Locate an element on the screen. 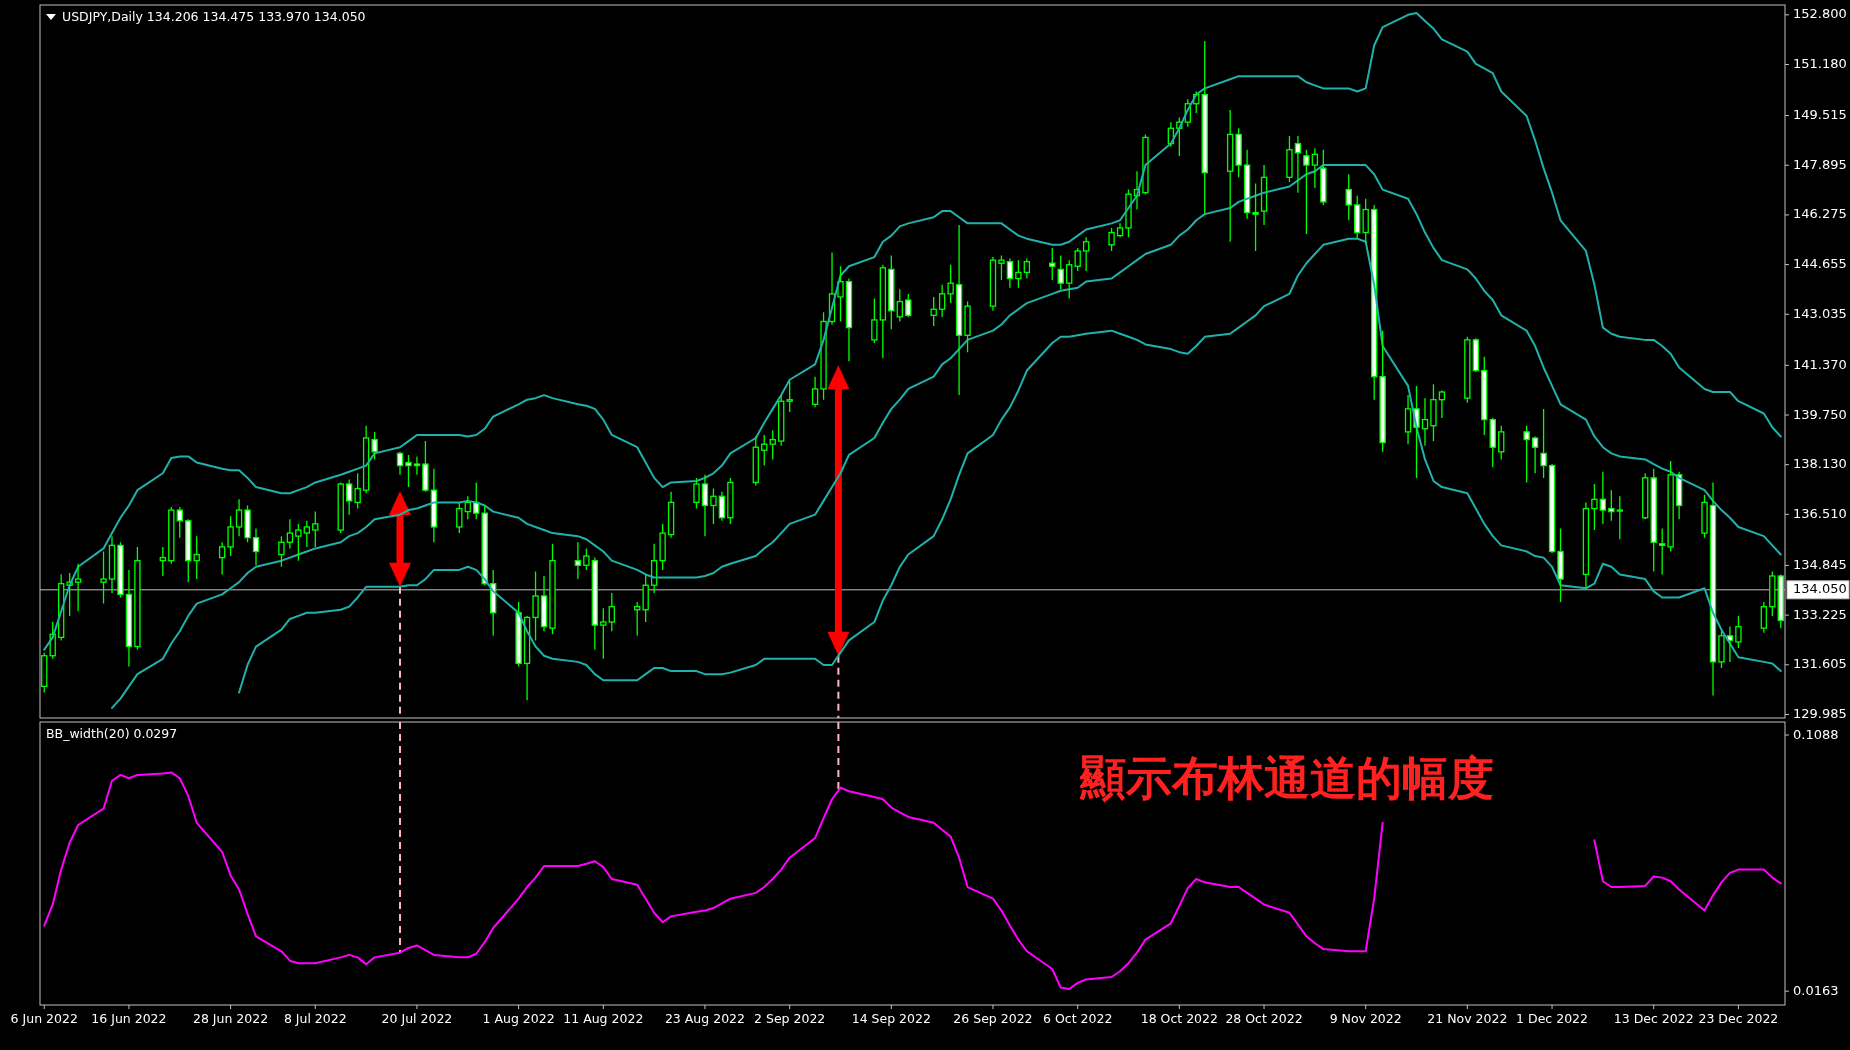 The height and width of the screenshot is (1050, 1850). y-tick-label: 141.370 is located at coordinates (1820, 364).